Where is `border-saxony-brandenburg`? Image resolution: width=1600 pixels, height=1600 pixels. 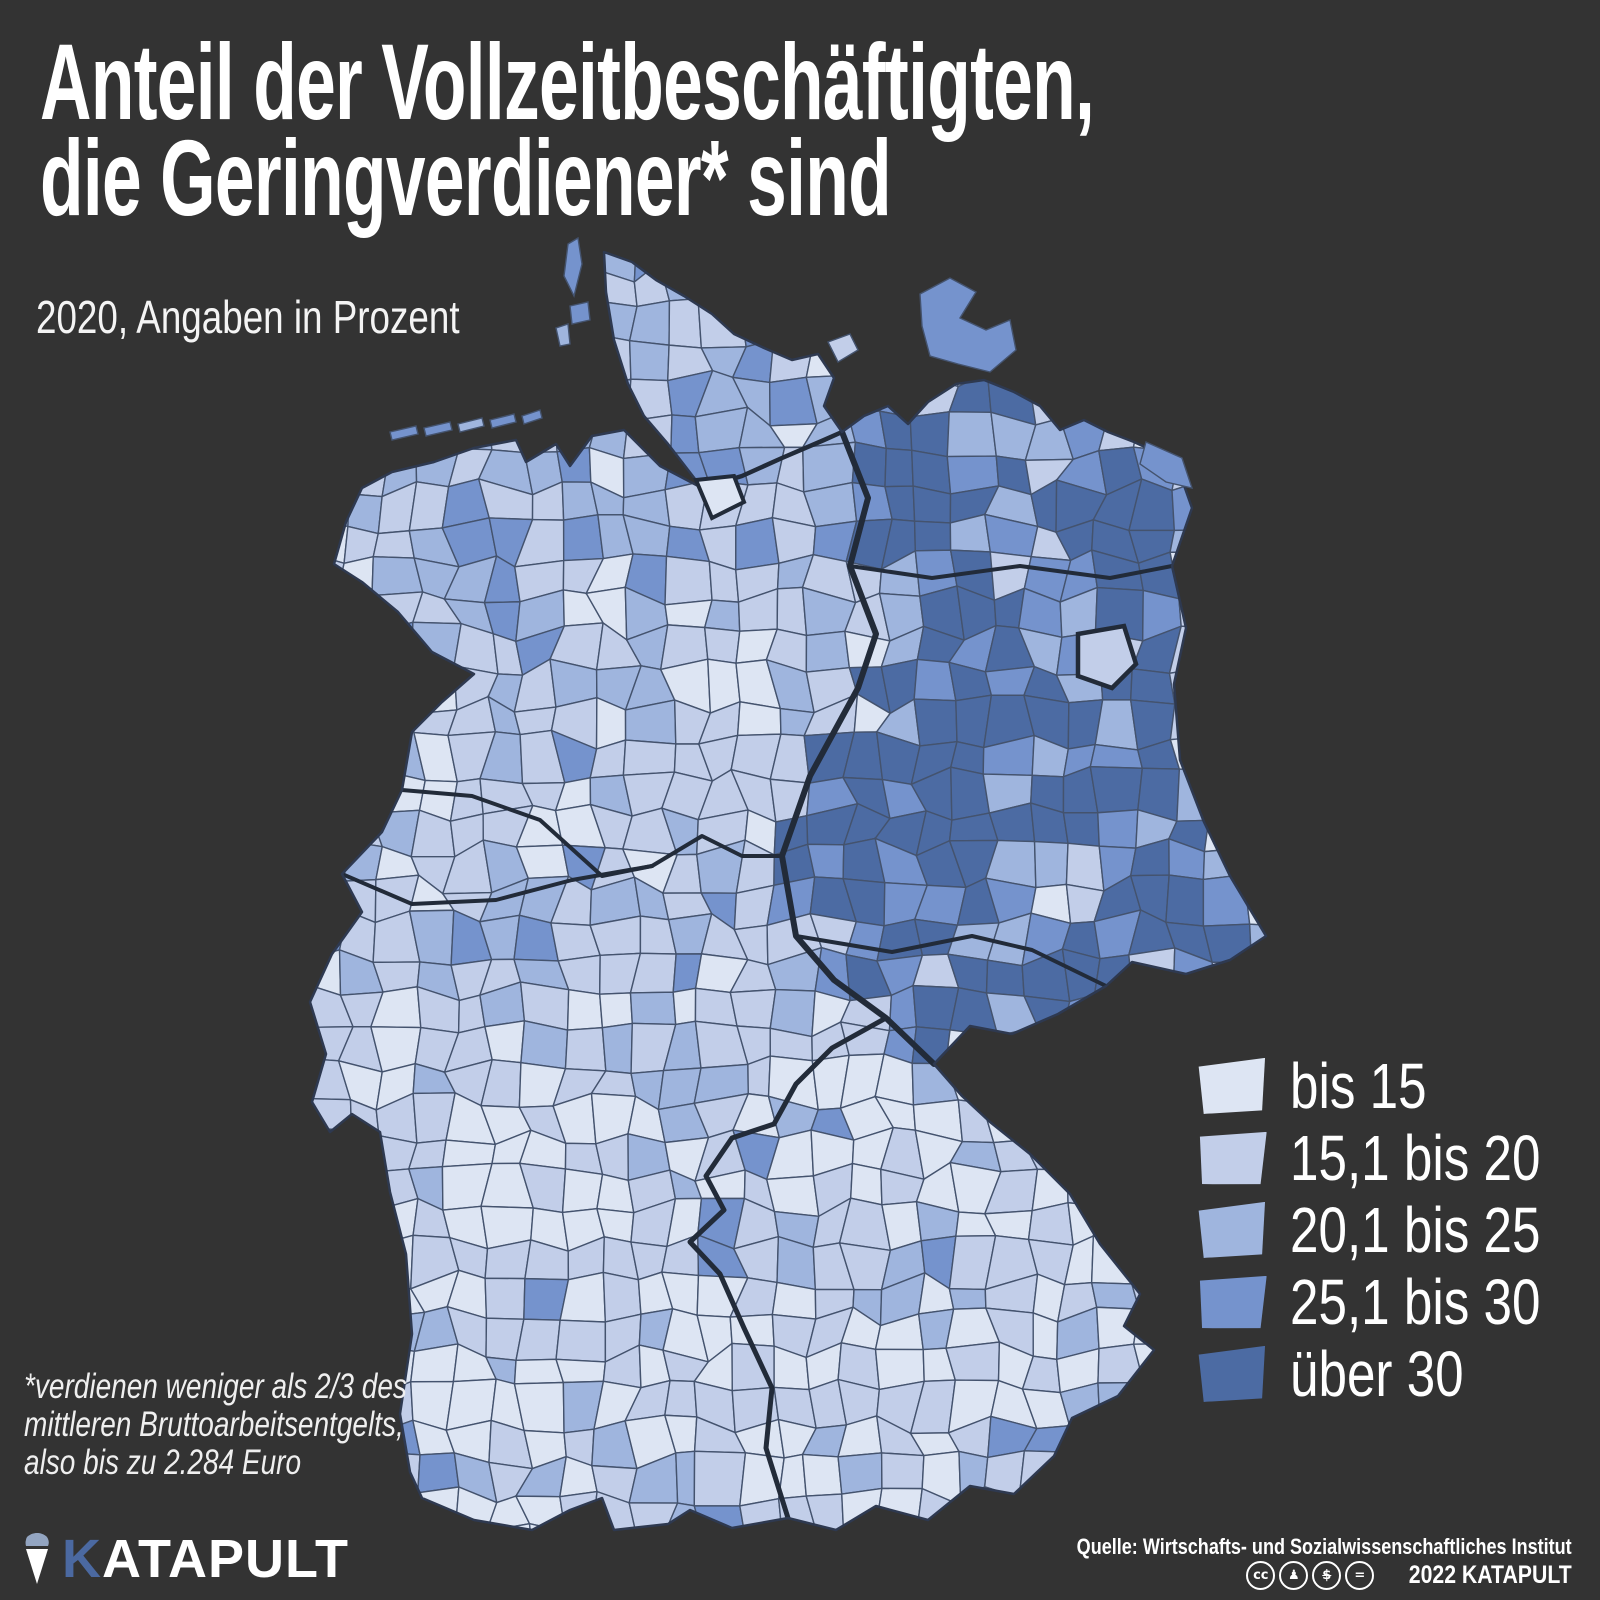
border-saxony-brandenburg is located at coordinates (951, 961).